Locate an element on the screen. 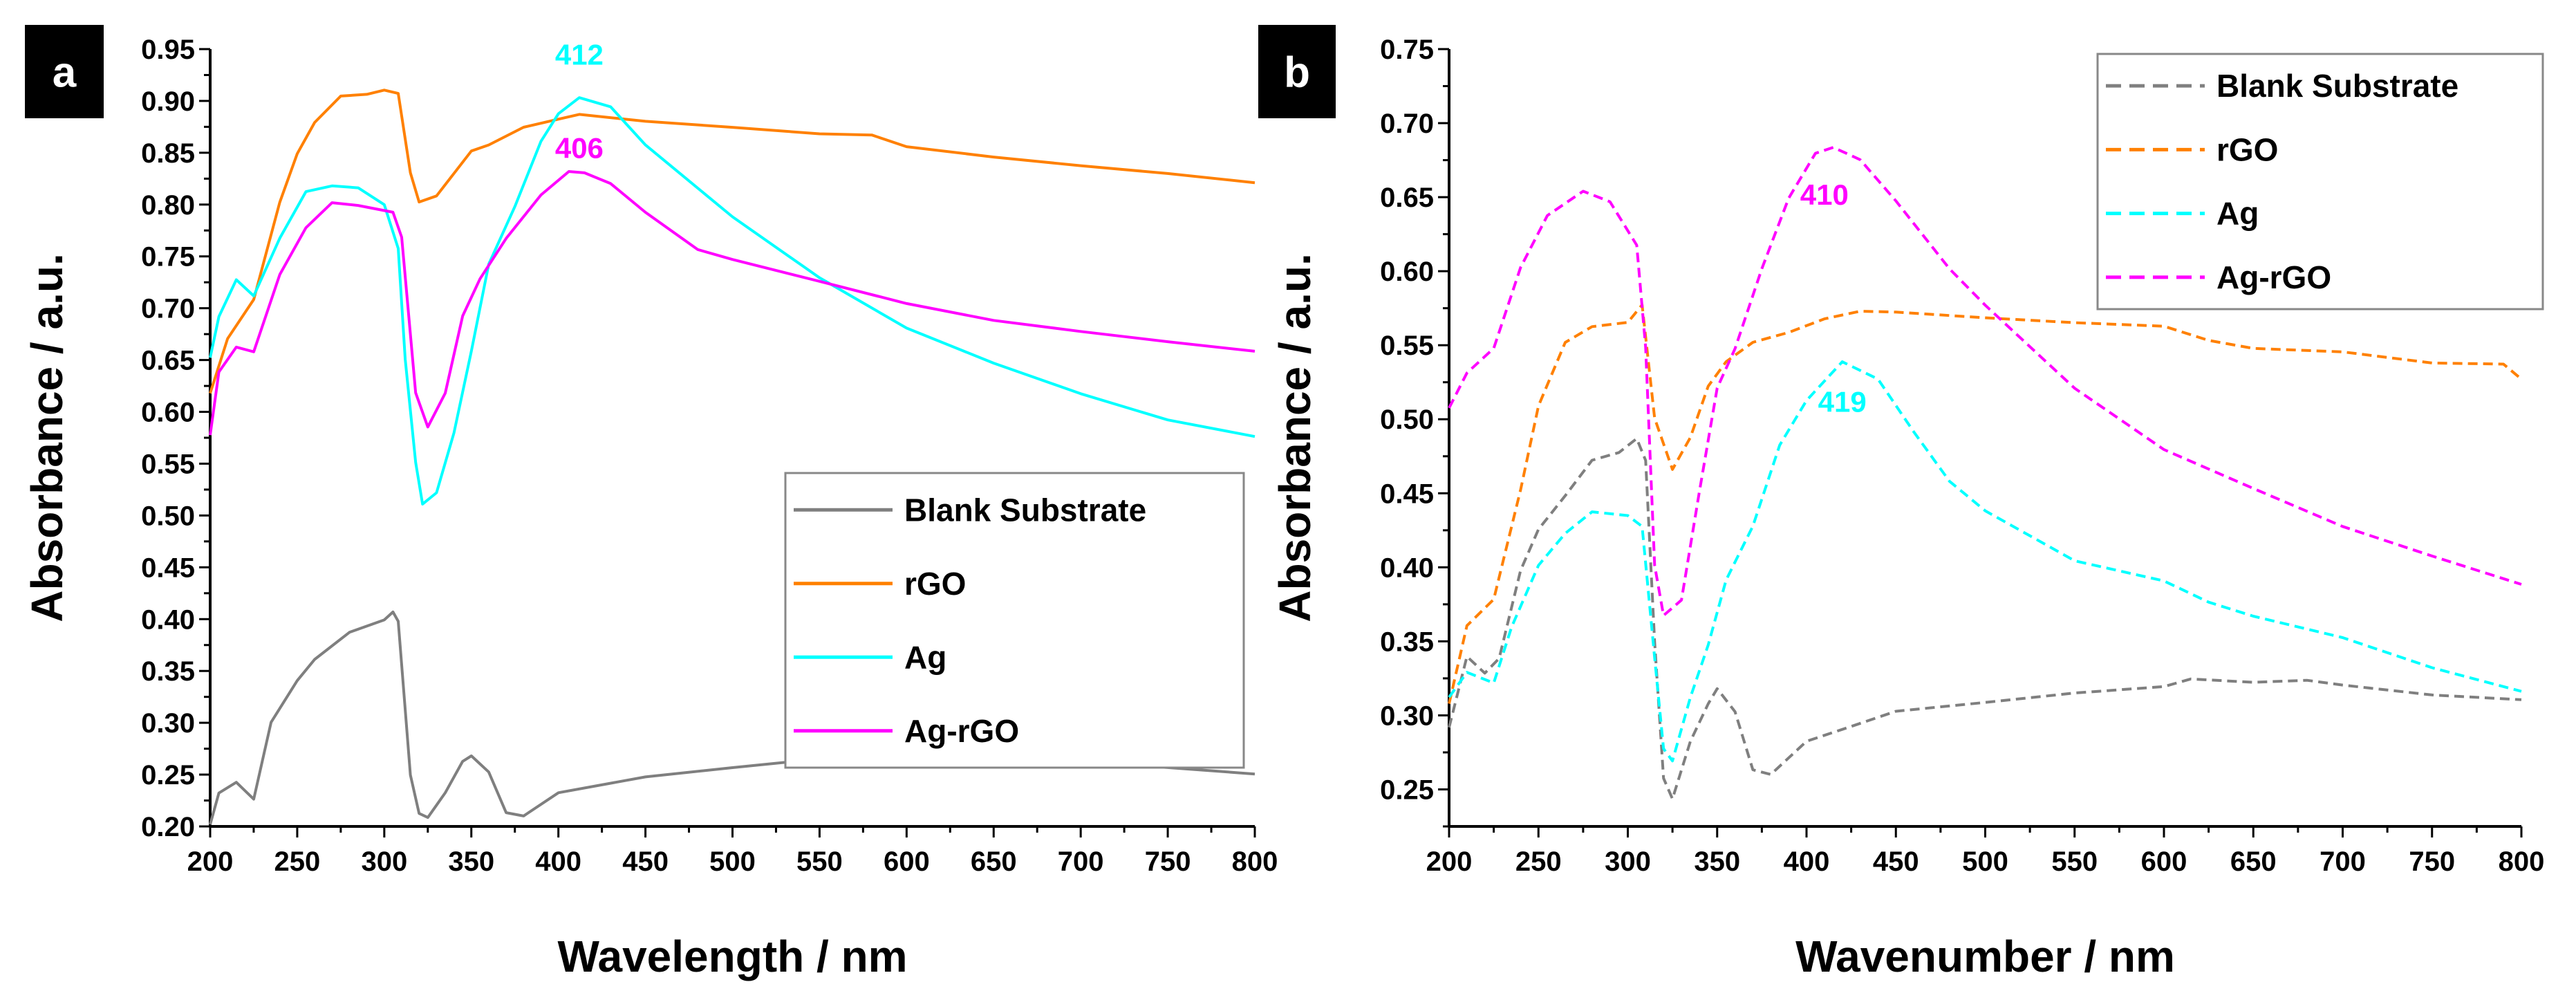 The width and height of the screenshot is (2576, 1000). x-axis-title: Wavenumber / nm is located at coordinates (1985, 956).